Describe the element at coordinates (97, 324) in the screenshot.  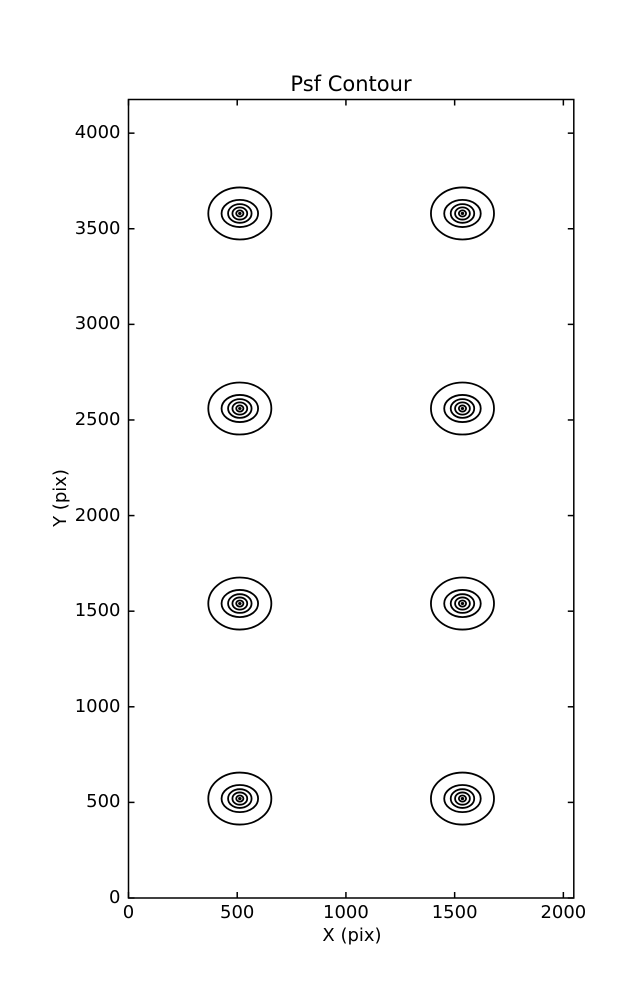
I see `y-tick-label: 3000` at that location.